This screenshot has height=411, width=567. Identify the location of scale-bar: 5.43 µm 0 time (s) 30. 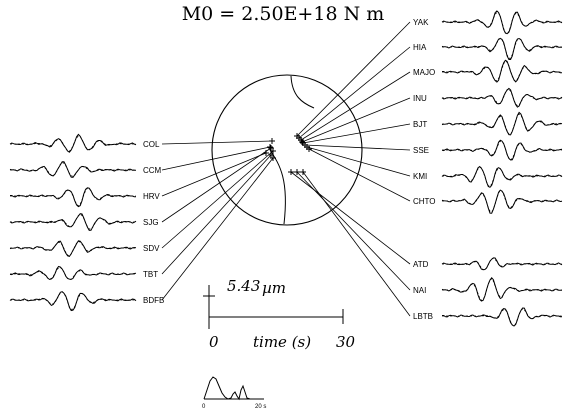
(279, 314).